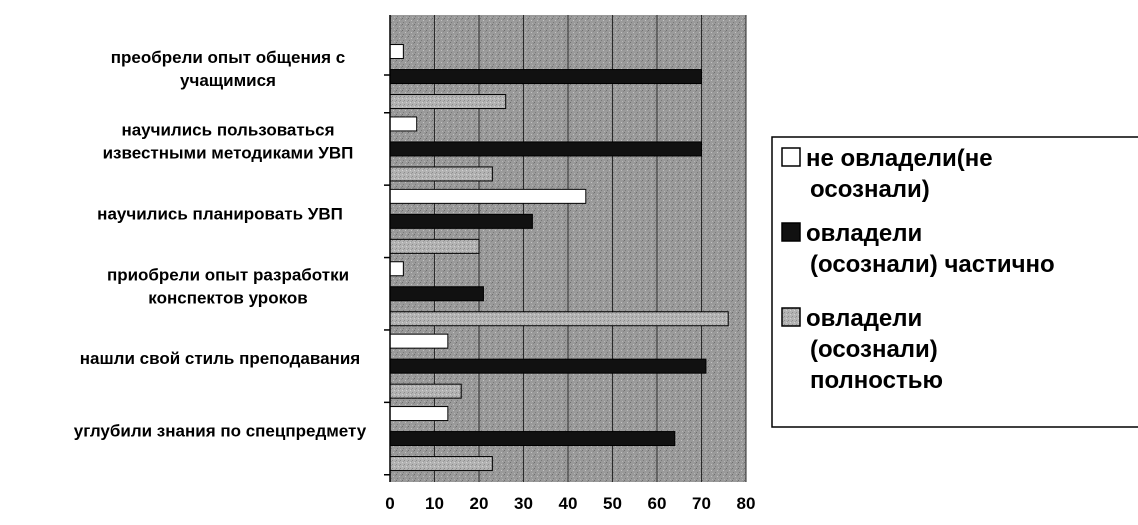  What do you see at coordinates (899, 174) in the screenshot?
I see `legend-label: не овладели(не осознали)` at bounding box center [899, 174].